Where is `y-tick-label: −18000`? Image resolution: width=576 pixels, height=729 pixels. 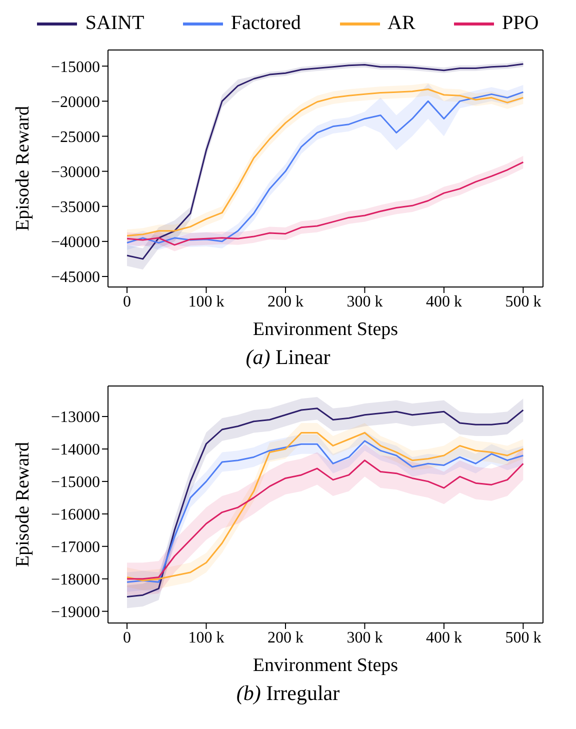 y-tick-label: −18000 is located at coordinates (75, 580).